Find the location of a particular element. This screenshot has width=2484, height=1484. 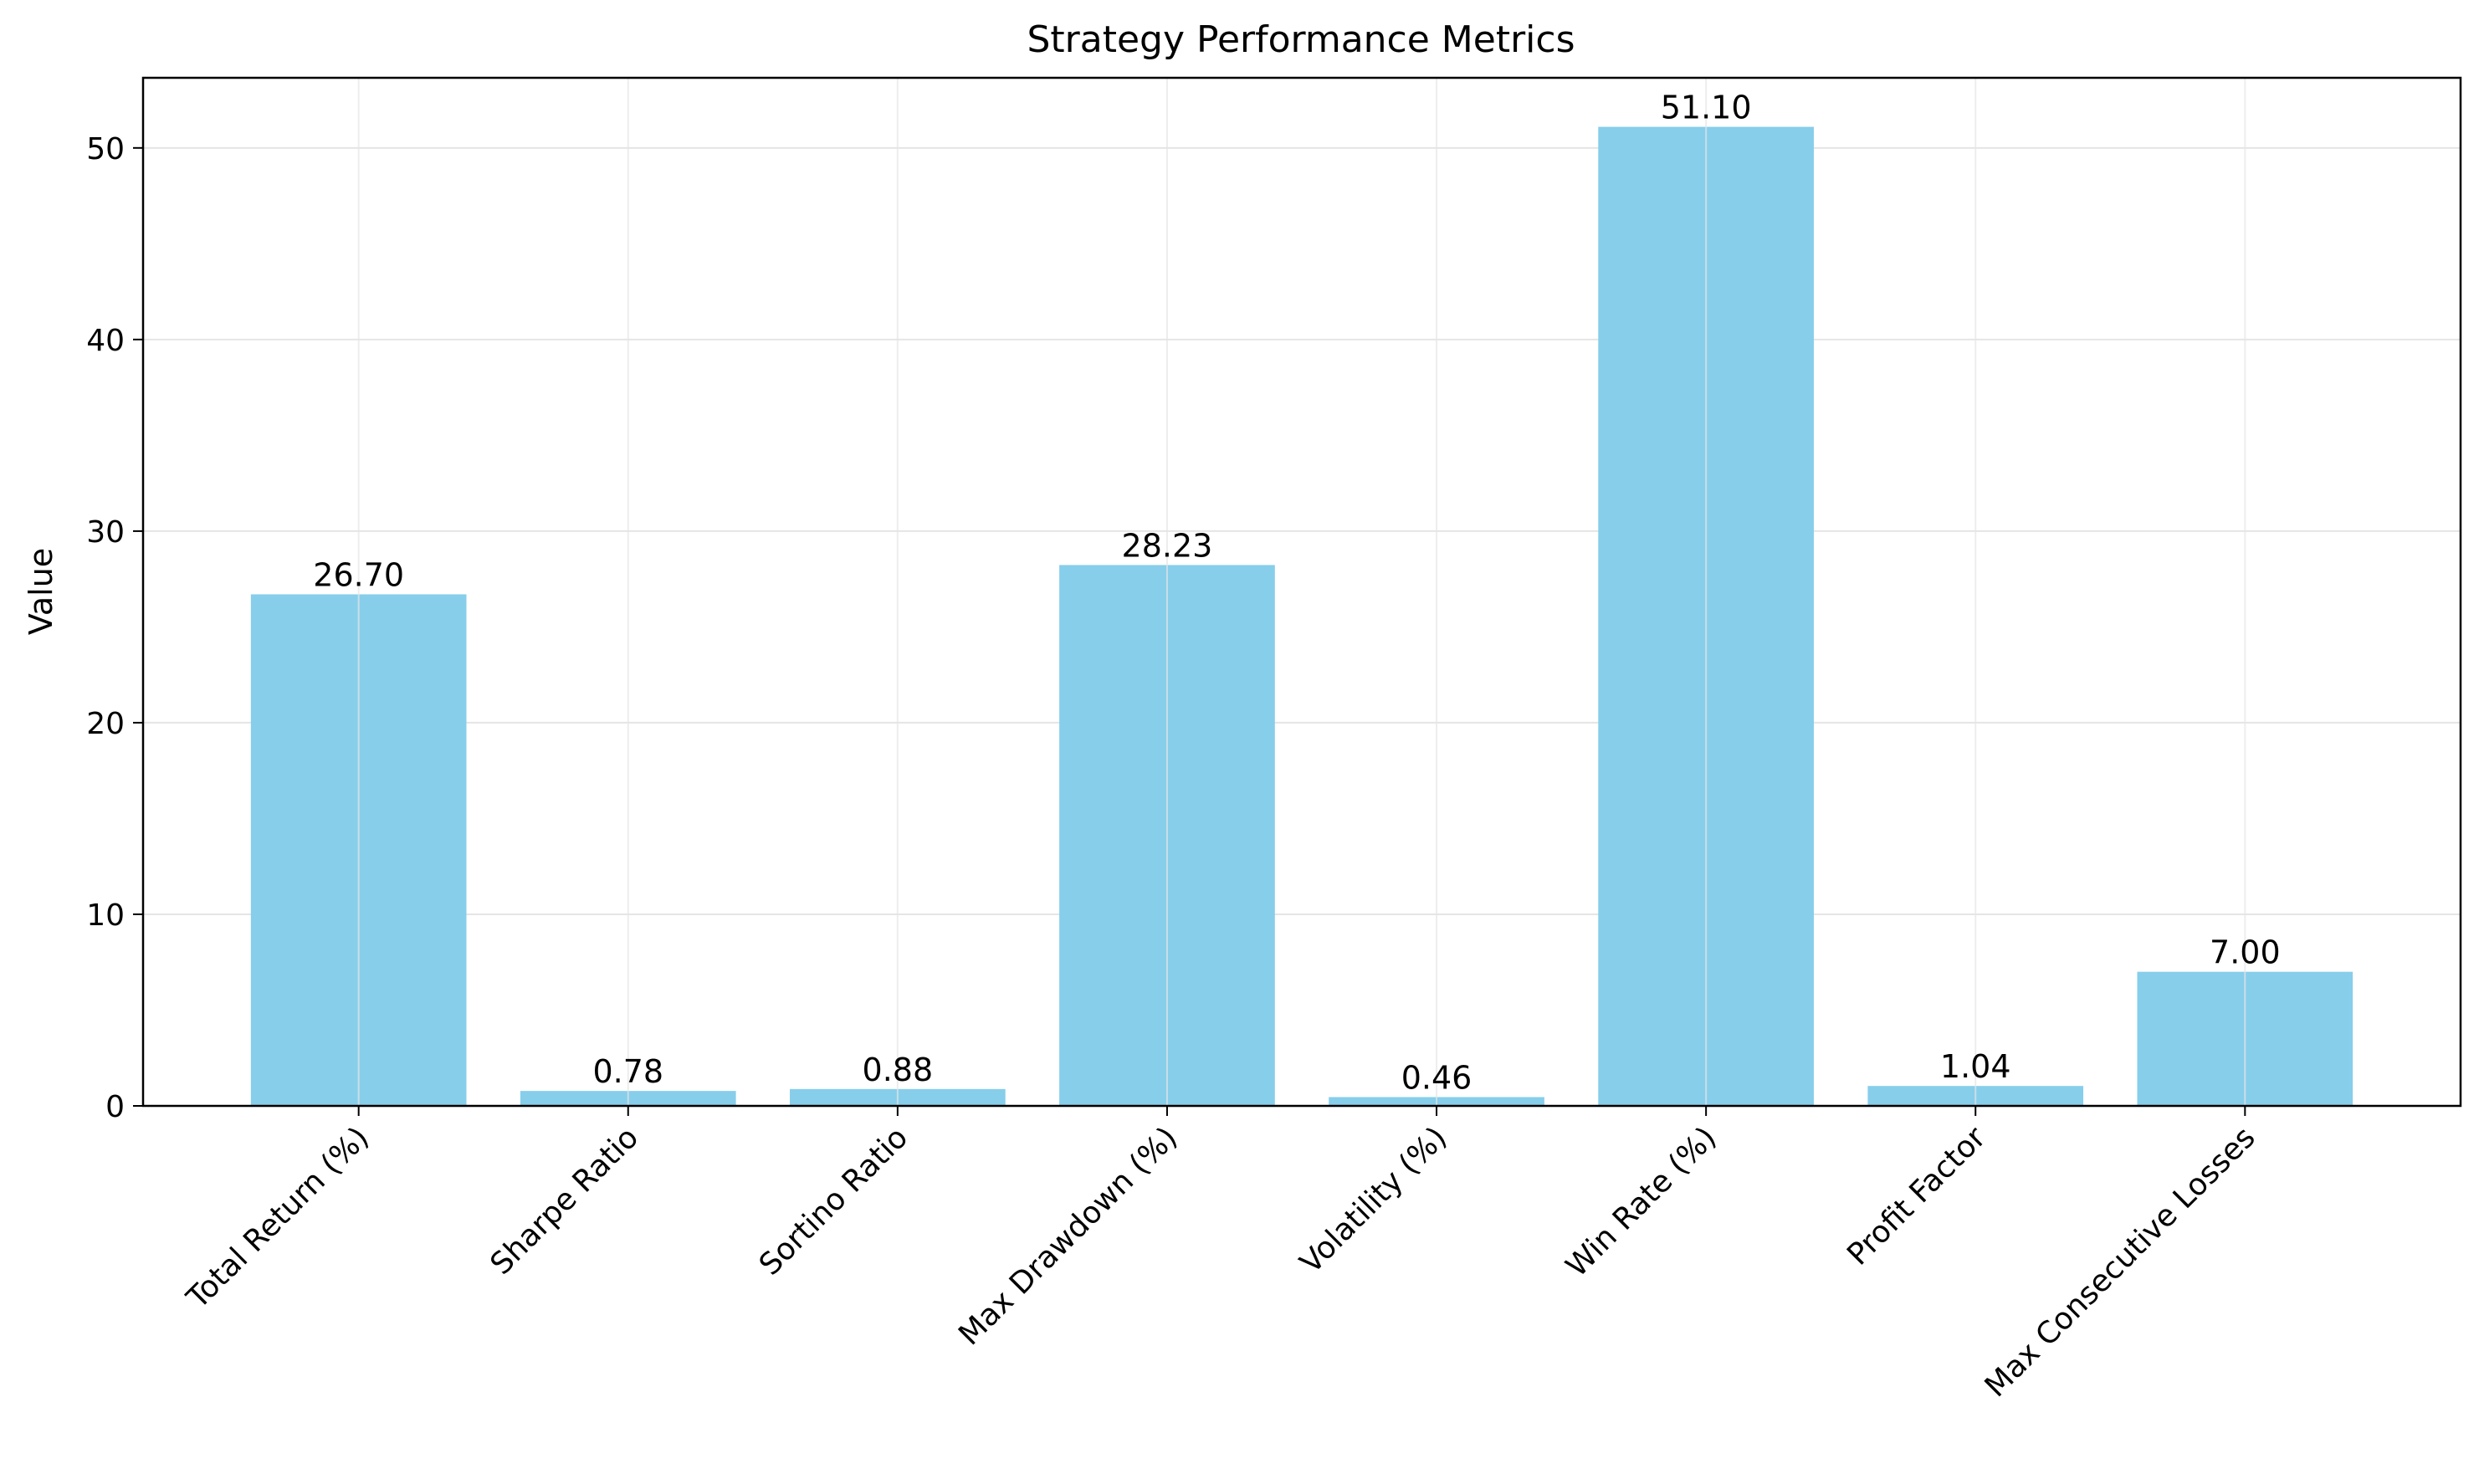

x-tick-label: Sortino Ratio is located at coordinates (833, 1201).